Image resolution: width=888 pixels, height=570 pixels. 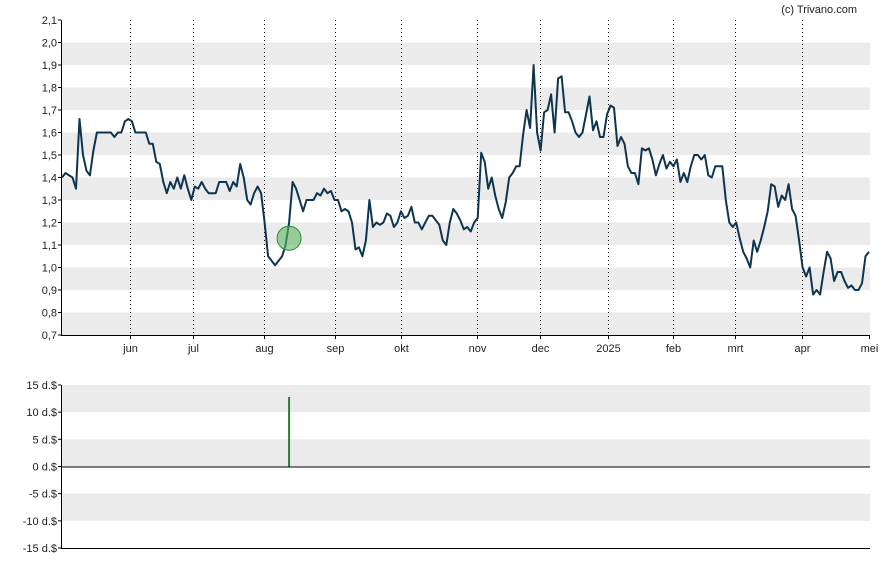 What do you see at coordinates (803, 349) in the screenshot?
I see `x-tick-label: apr` at bounding box center [803, 349].